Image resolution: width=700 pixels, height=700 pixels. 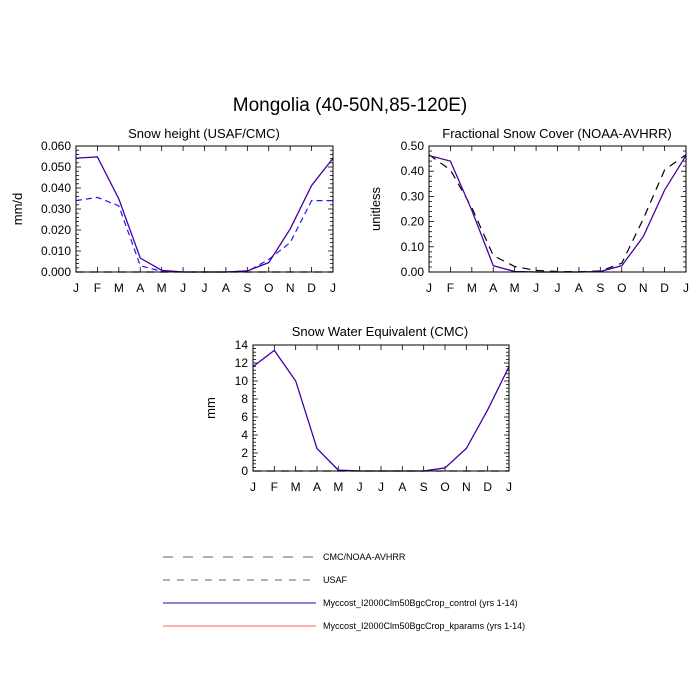 I want to click on panel-title: Snow Water Equivalent (CMC), so click(x=380, y=331).